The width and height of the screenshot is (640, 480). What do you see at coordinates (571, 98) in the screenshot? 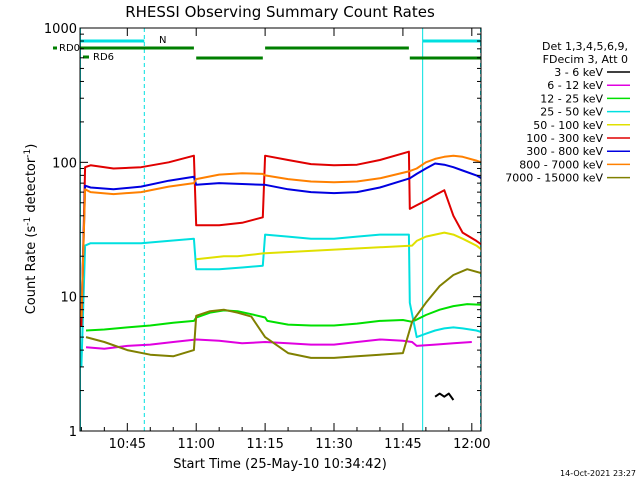
I see `legend-label-12-25-kev: 12 - 25 keV` at bounding box center [571, 98].